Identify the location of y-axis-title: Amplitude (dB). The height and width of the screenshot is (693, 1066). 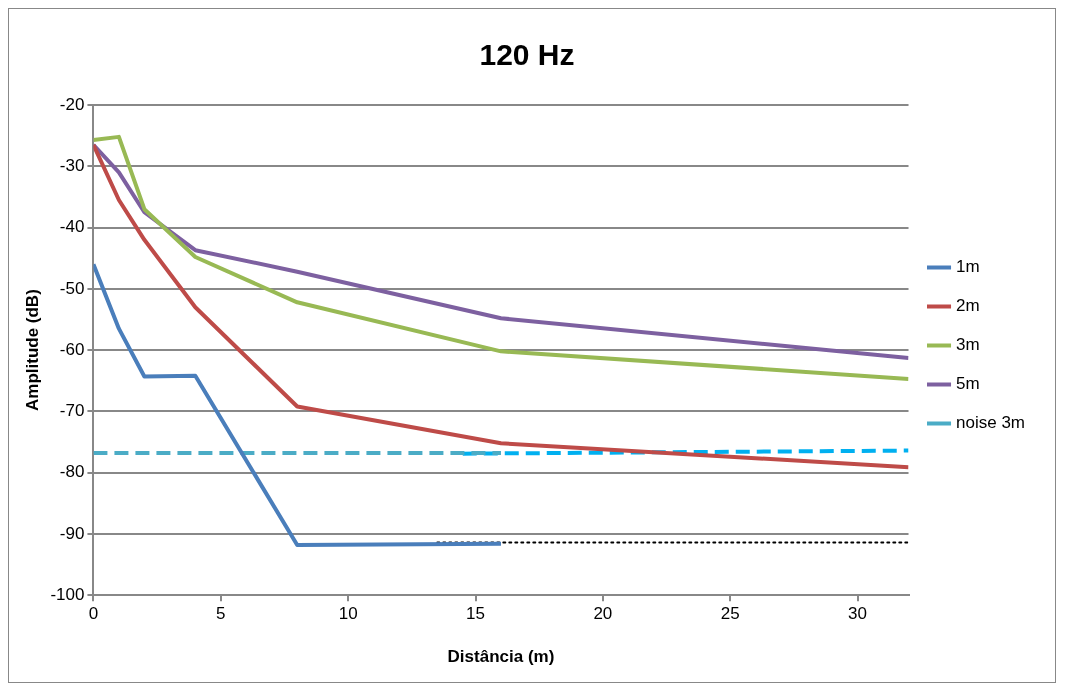
(32, 350).